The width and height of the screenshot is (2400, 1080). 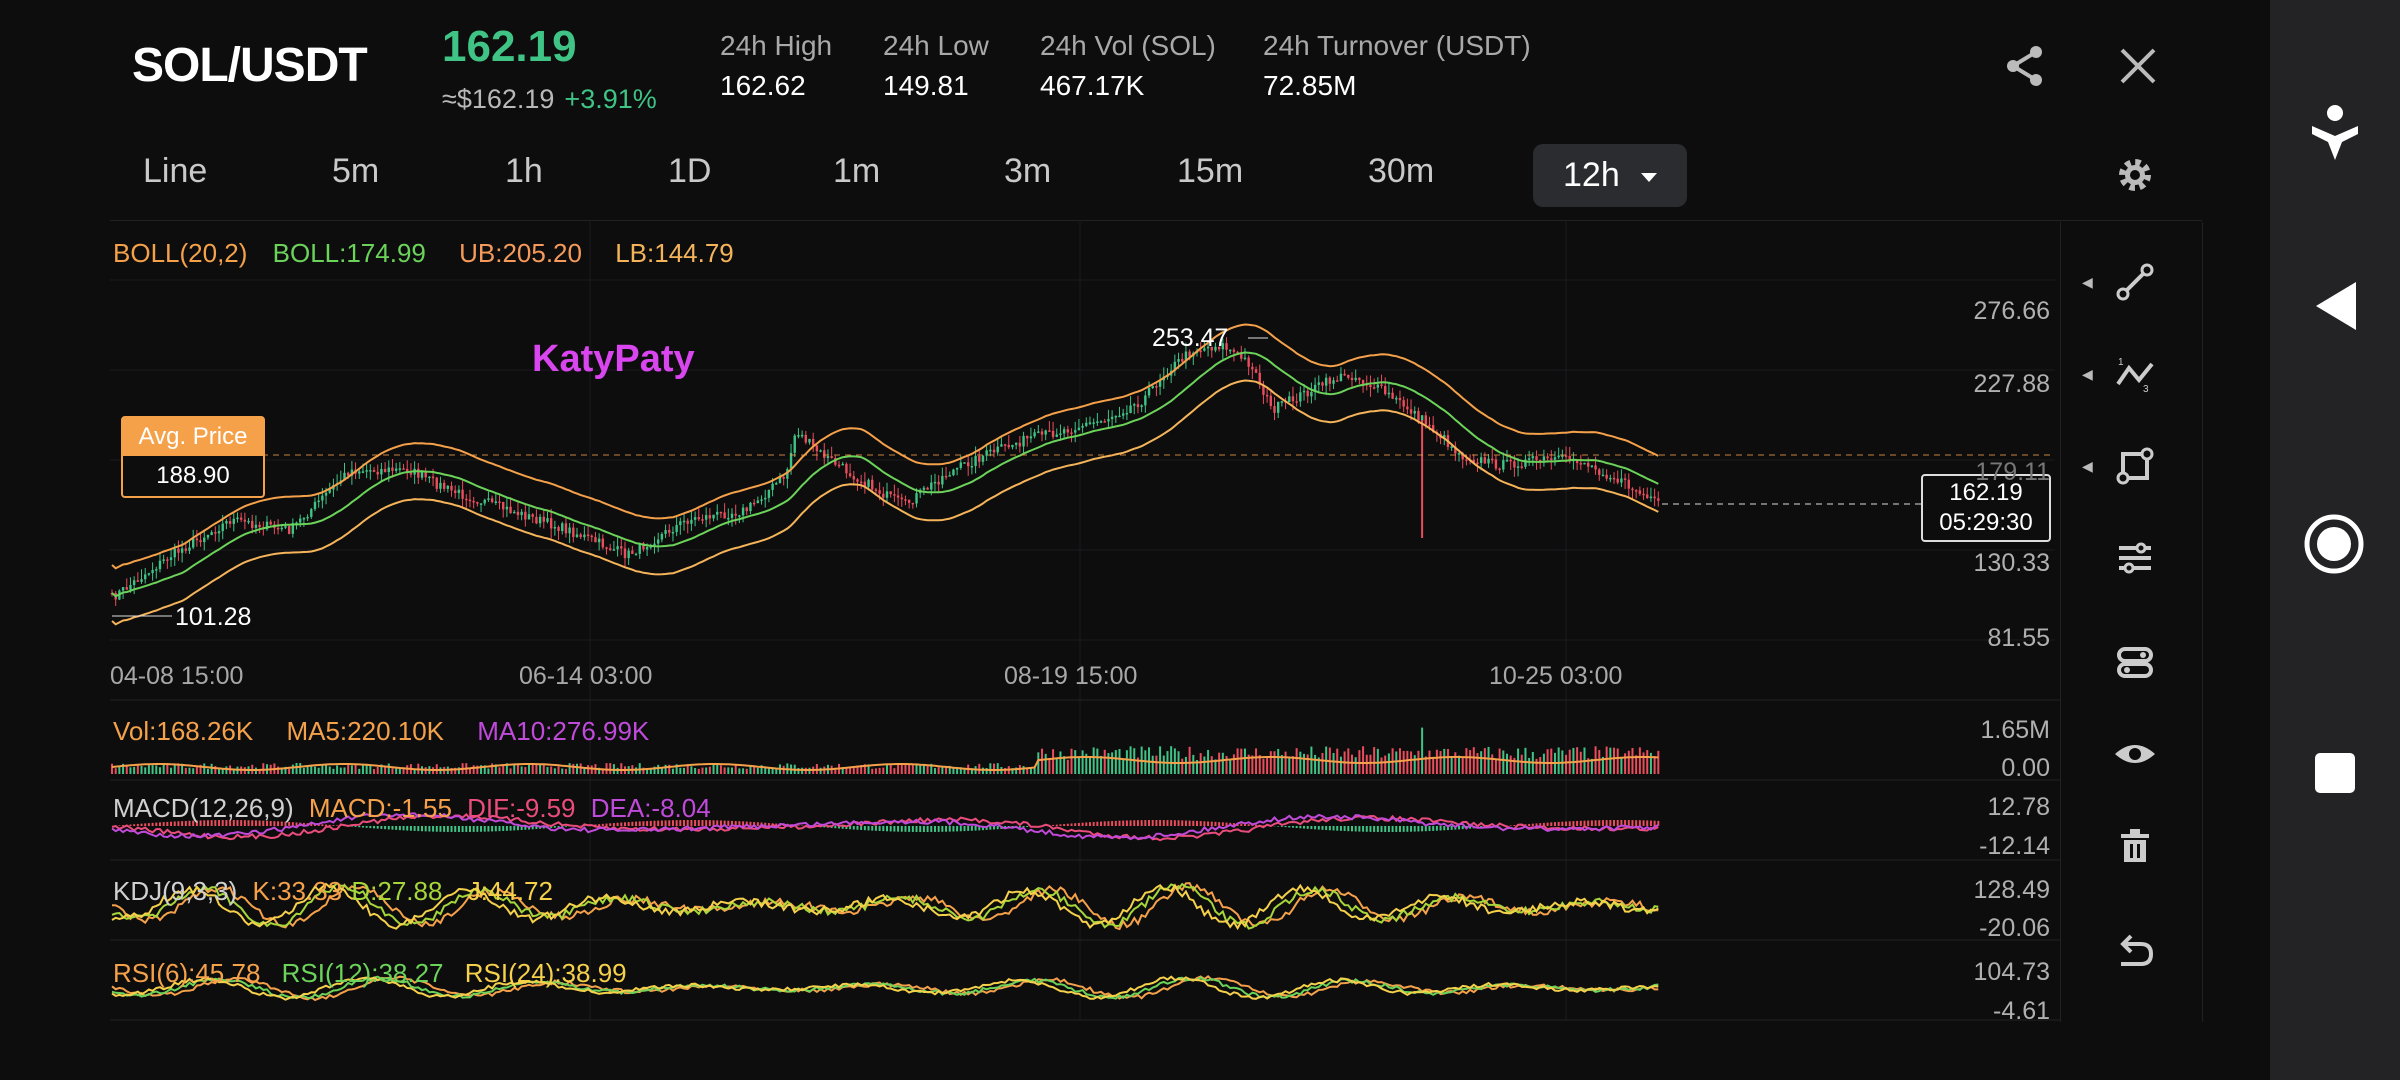 What do you see at coordinates (2138, 68) in the screenshot?
I see `close-icon` at bounding box center [2138, 68].